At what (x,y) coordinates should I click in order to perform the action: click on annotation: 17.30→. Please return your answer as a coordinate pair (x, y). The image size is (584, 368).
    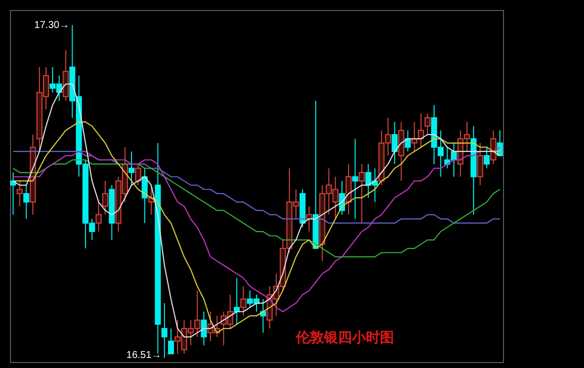
    Looking at the image, I should click on (52, 25).